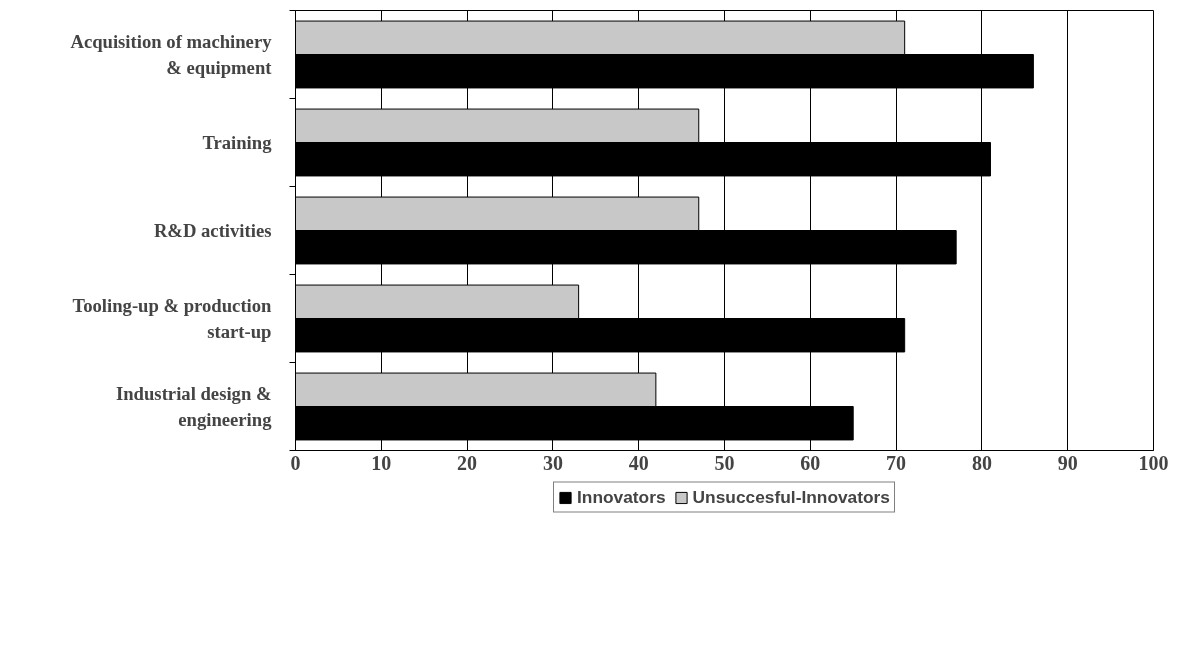  I want to click on y-tick-label: Industrial design & engineering, so click(194, 406).